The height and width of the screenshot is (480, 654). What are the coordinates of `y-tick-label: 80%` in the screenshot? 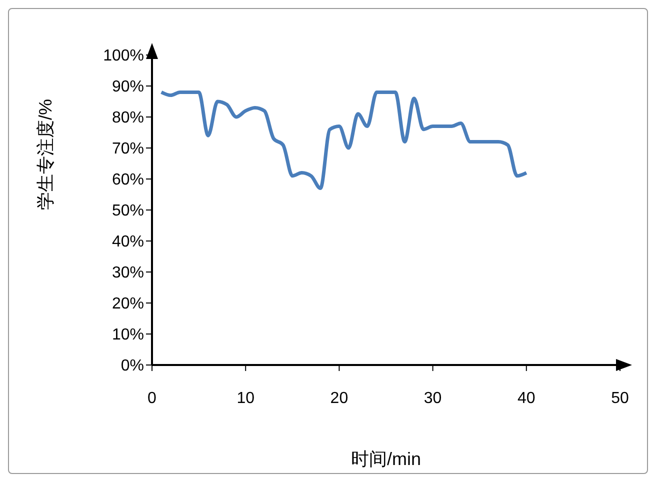 It's located at (128, 118).